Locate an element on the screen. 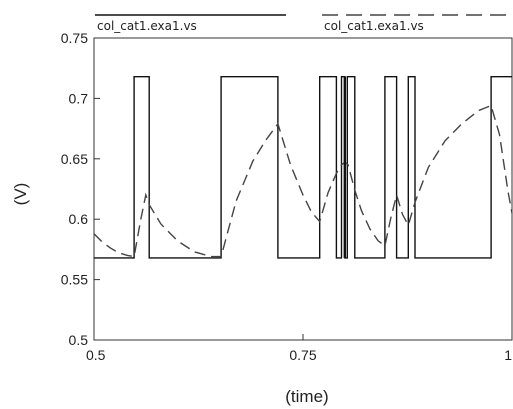  x-tick-label: 0.5 is located at coordinates (96, 355).